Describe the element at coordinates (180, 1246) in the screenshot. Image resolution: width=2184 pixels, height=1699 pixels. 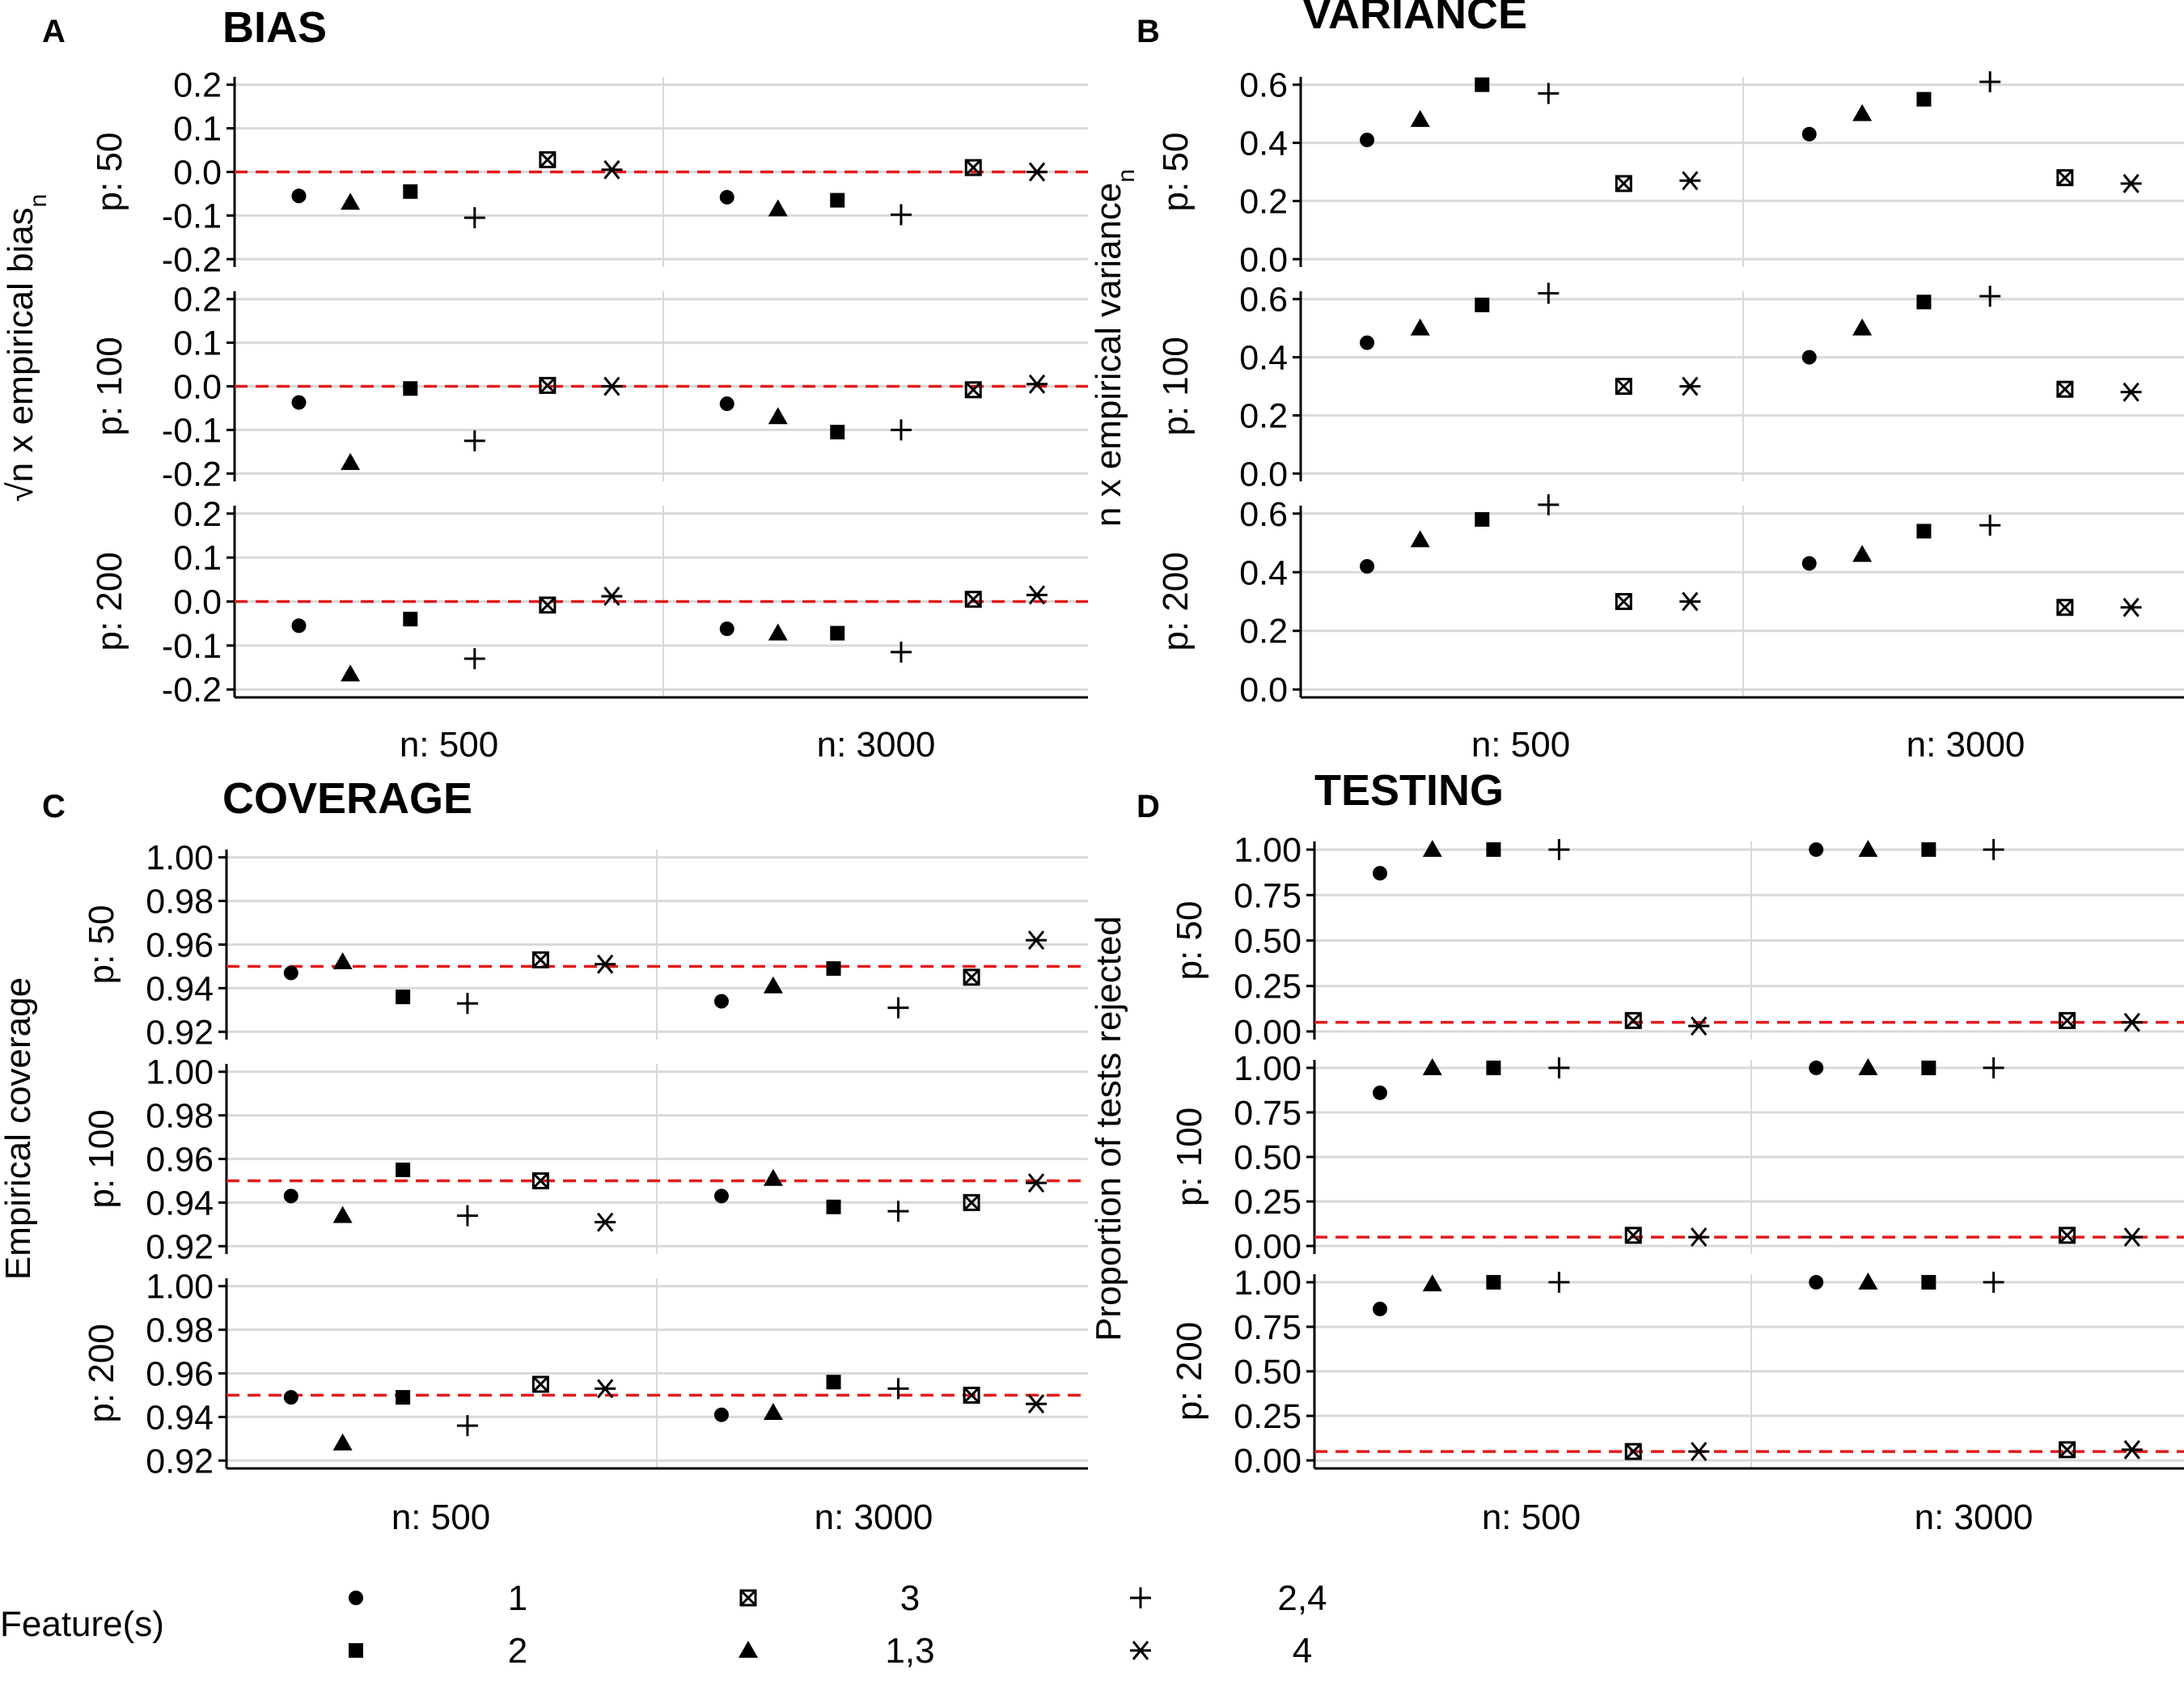
I see `y-tick-label: 0.92` at that location.